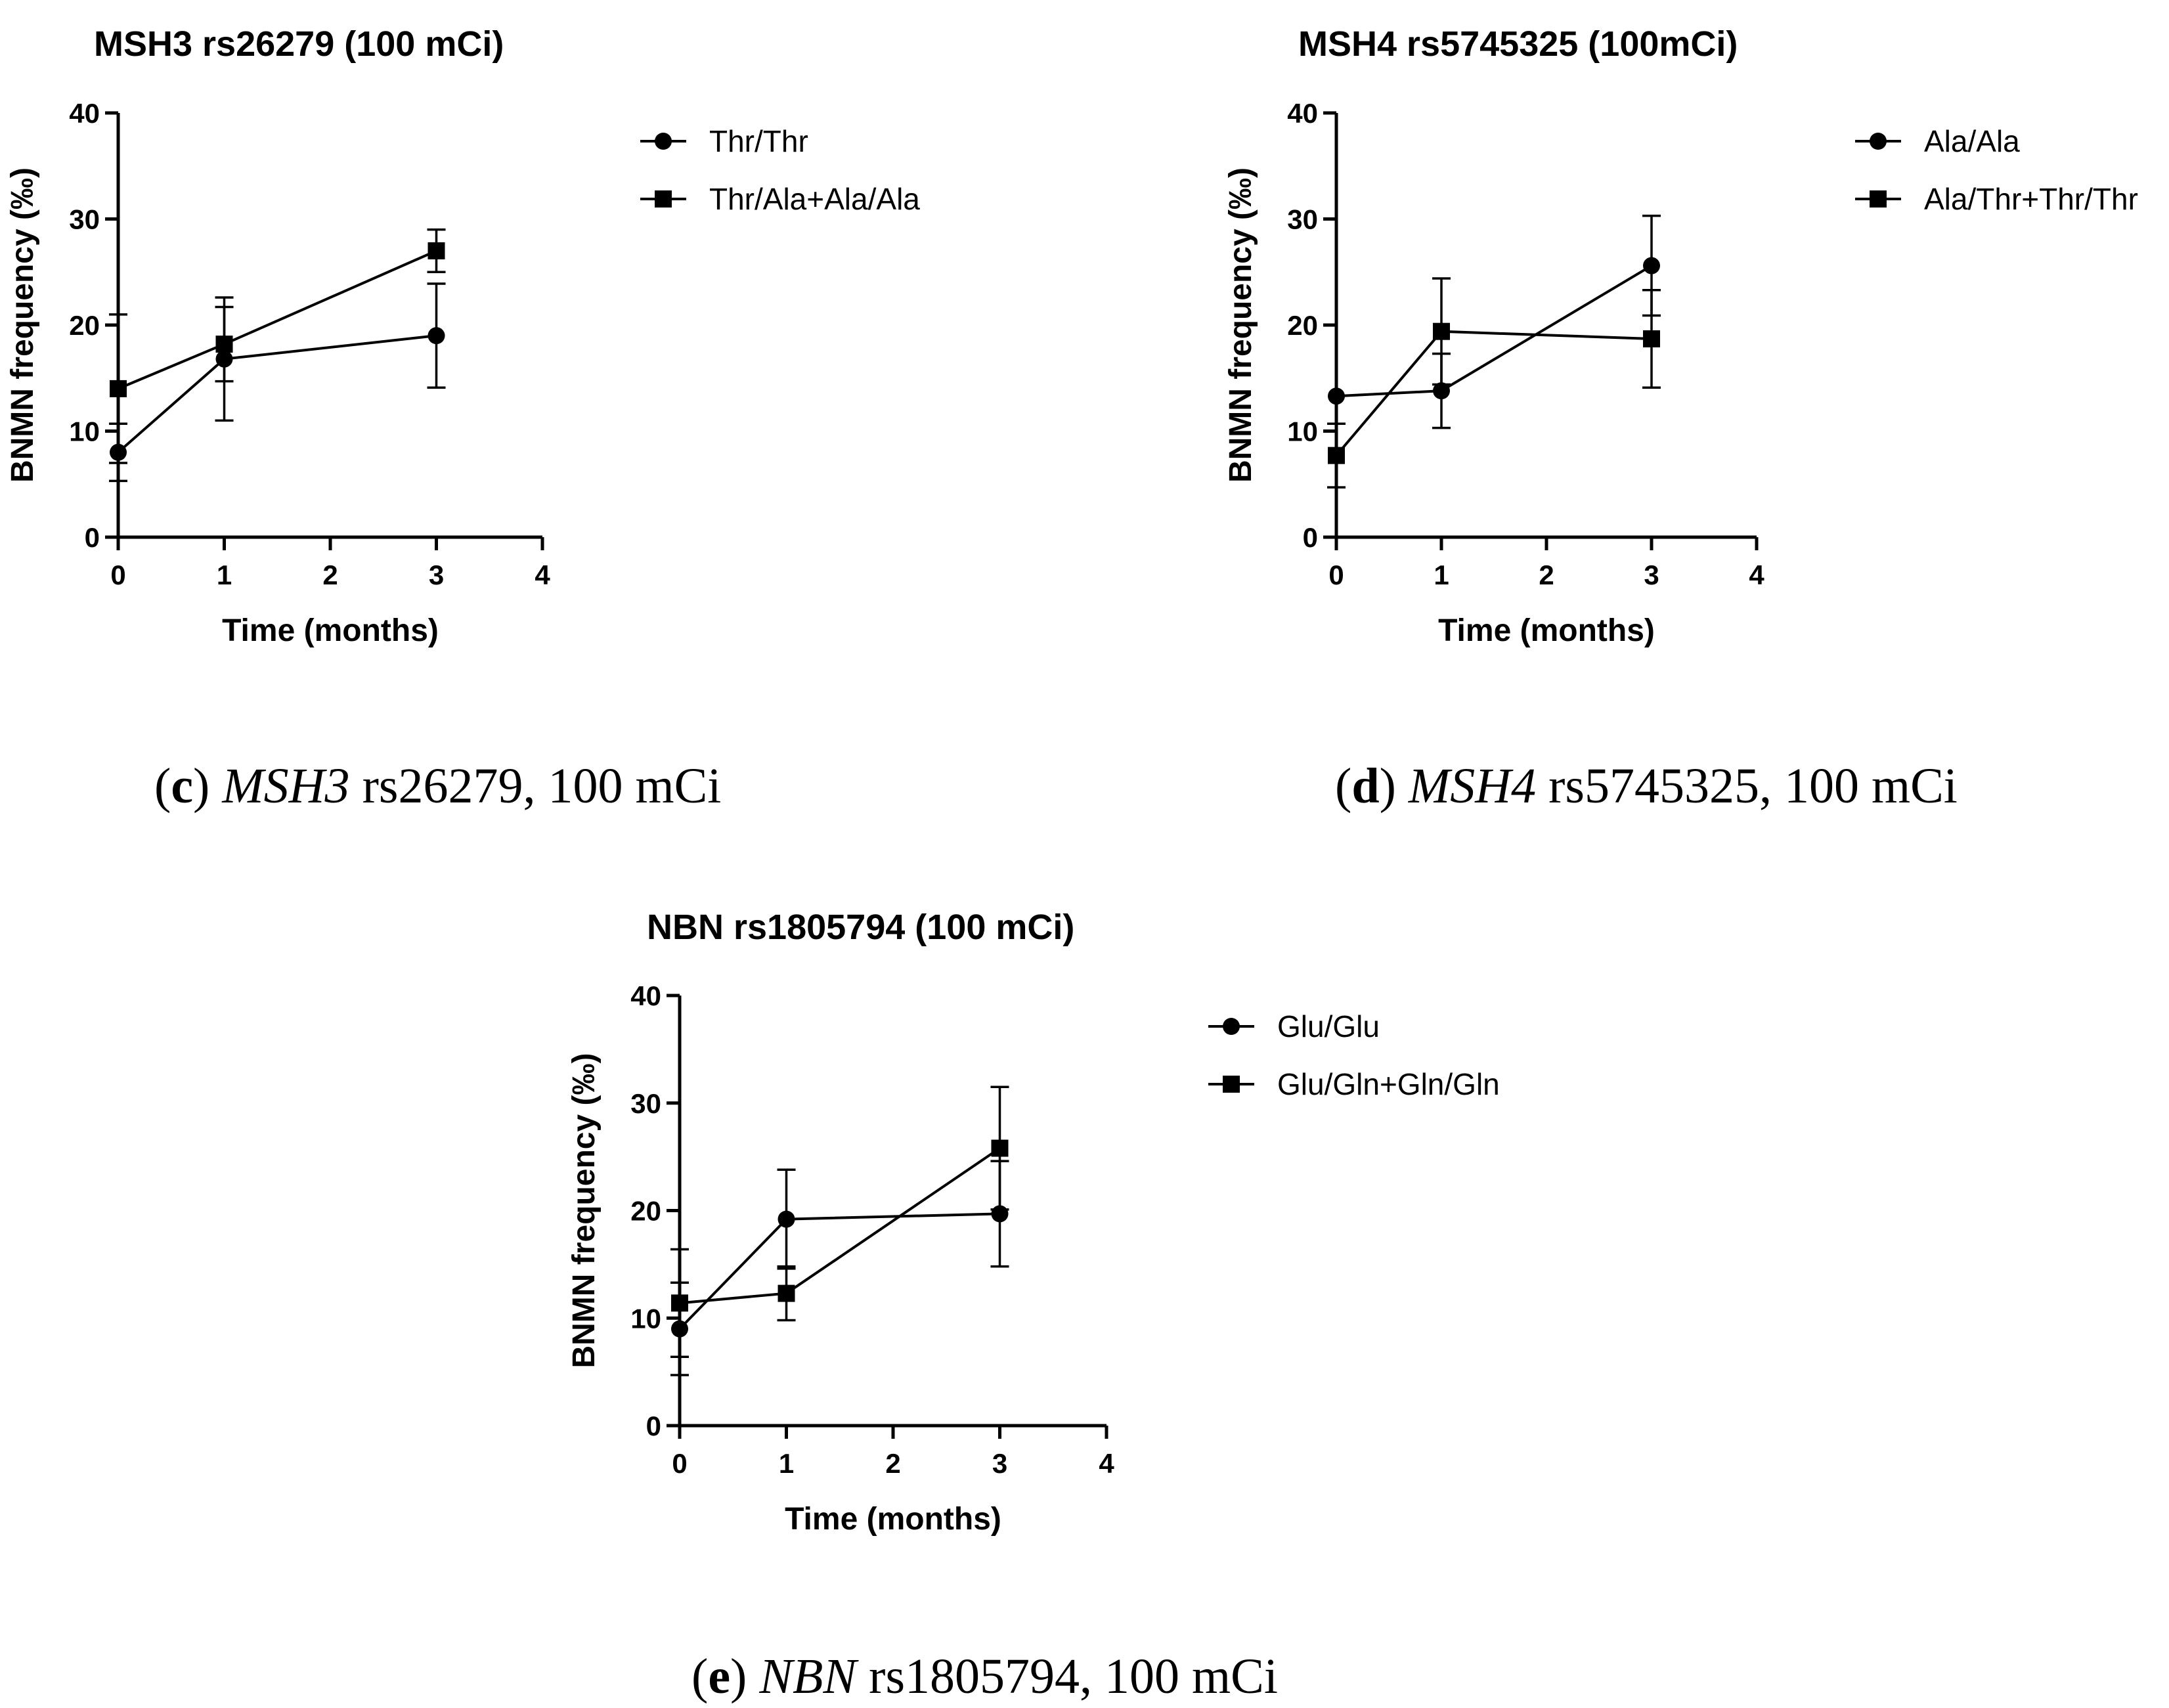 The image size is (2169, 1708). I want to click on caption-rest: rs26279, 100 mCi, so click(536, 786).